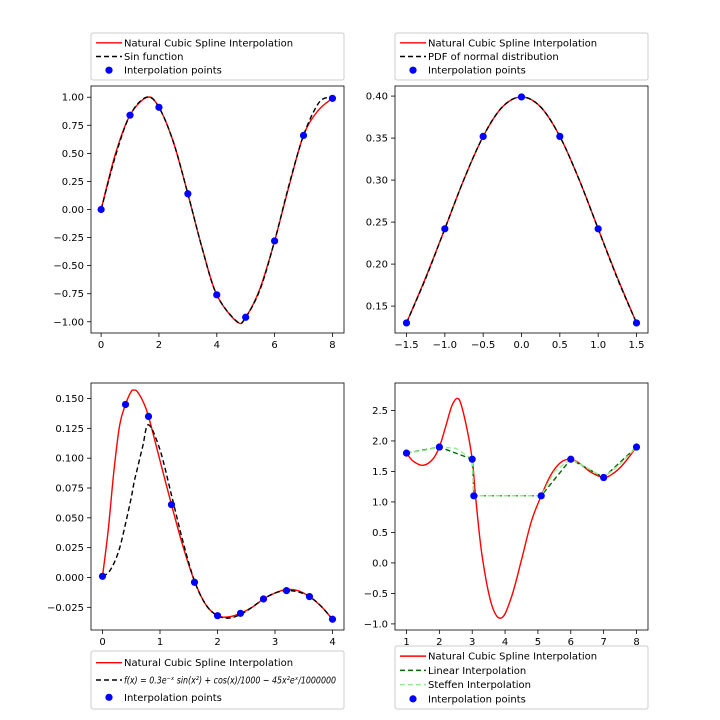 The width and height of the screenshot is (720, 720). What do you see at coordinates (493, 57) in the screenshot?
I see `legend-label: PDF of normal distribution` at bounding box center [493, 57].